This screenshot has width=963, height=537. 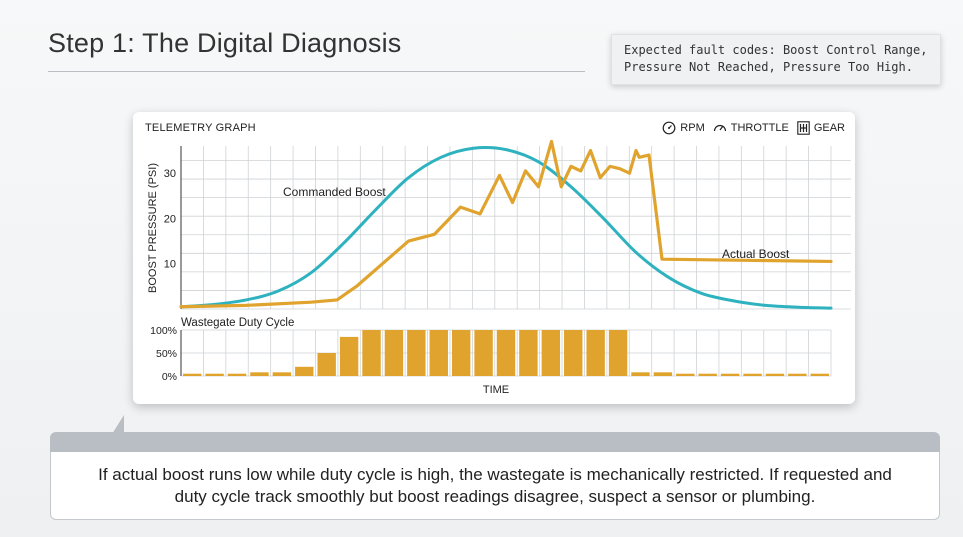 I want to click on legend-throttle: THROTTLE, so click(x=751, y=128).